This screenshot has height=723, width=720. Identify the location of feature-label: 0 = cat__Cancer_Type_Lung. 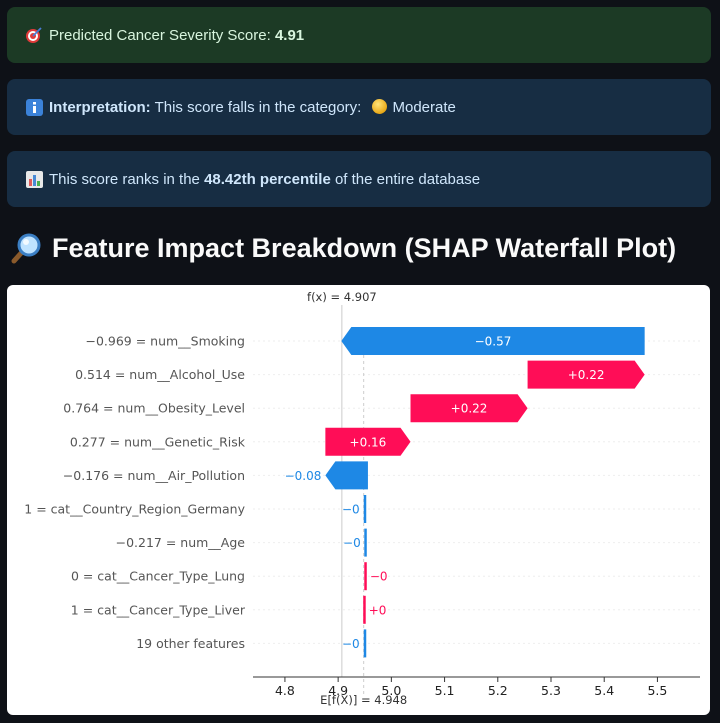
(158, 576).